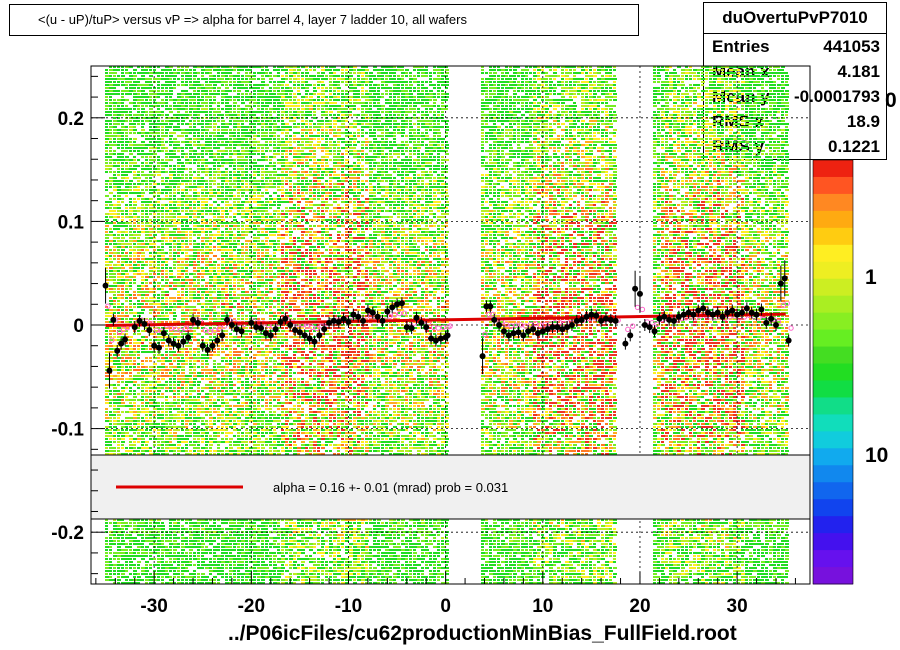  Describe the element at coordinates (741, 46) in the screenshot. I see `stats-key: Entries` at that location.